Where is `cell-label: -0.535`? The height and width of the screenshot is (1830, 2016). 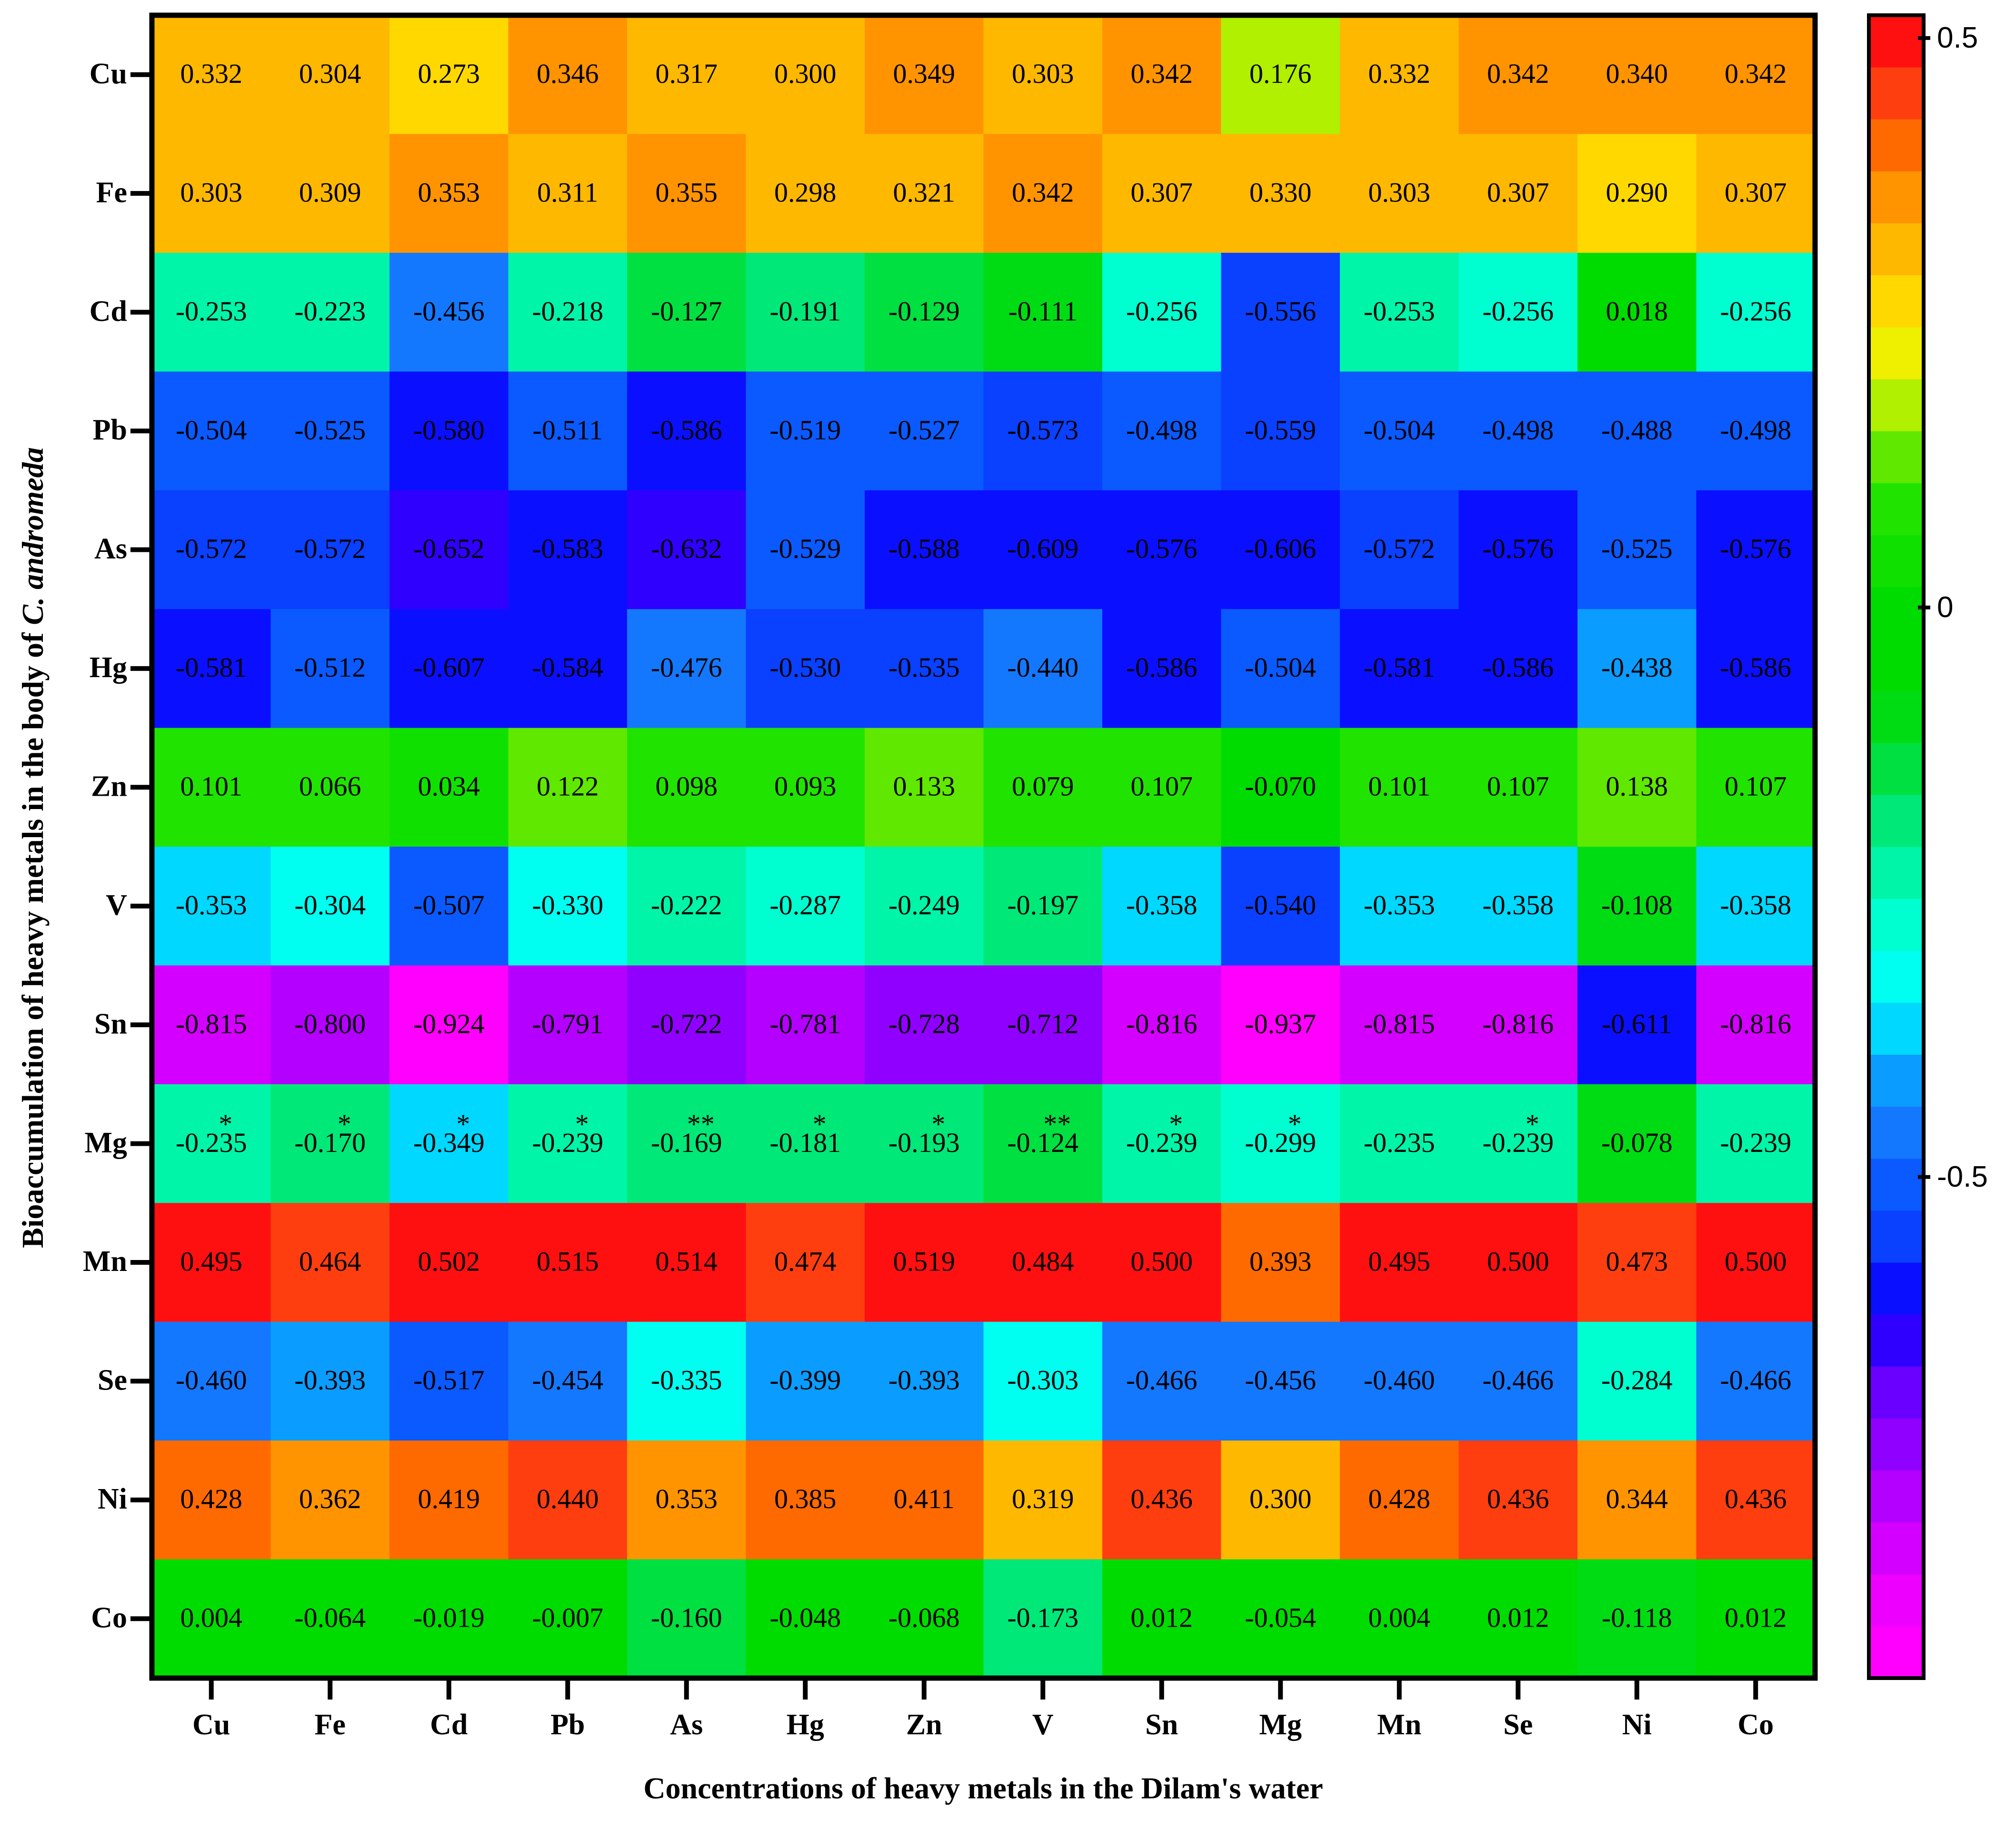
cell-label: -0.535 is located at coordinates (924, 667).